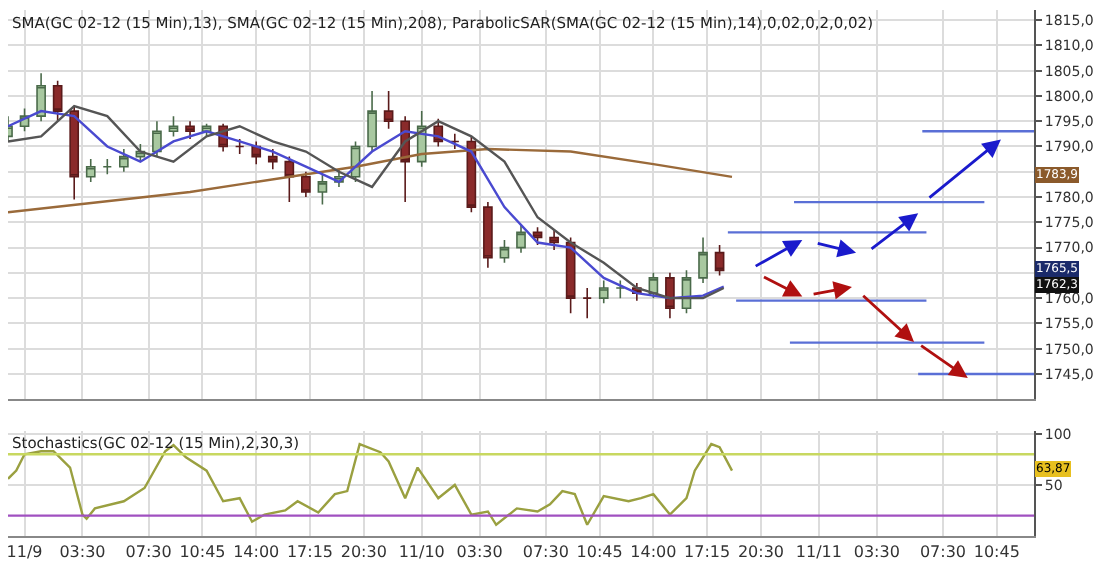 This screenshot has height=568, width=1100. What do you see at coordinates (818, 552) in the screenshot?
I see `x-tick-label: 11/11` at bounding box center [818, 552].